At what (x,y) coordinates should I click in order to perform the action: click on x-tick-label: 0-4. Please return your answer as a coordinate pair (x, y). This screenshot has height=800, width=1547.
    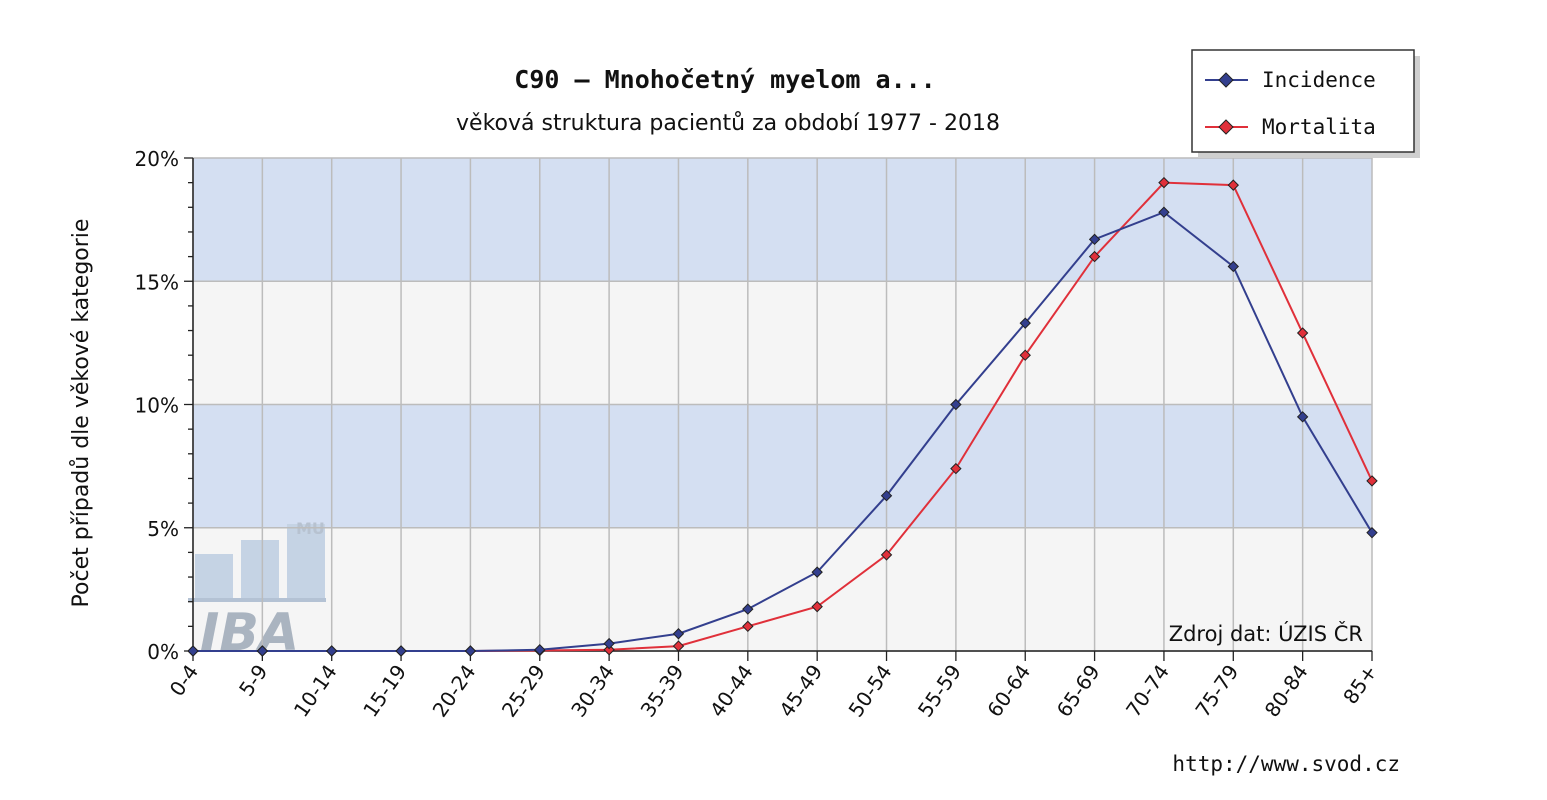
    Looking at the image, I should click on (184, 680).